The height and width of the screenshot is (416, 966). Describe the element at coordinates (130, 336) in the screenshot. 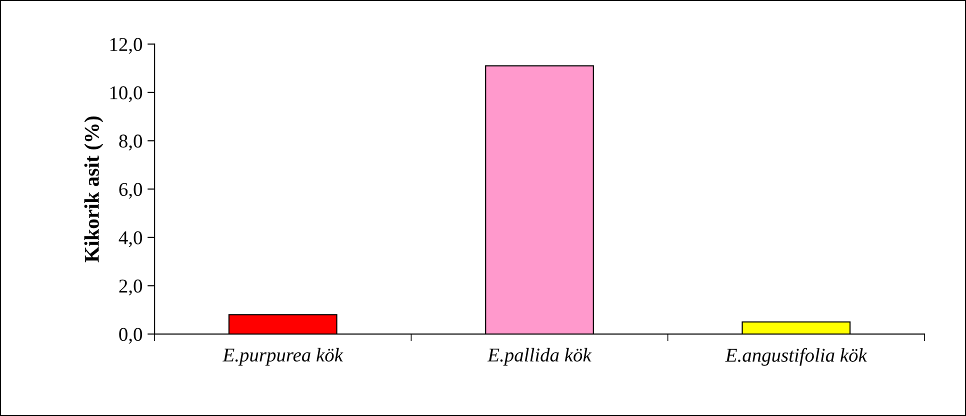

I see `y-tick-label: 0,0` at that location.